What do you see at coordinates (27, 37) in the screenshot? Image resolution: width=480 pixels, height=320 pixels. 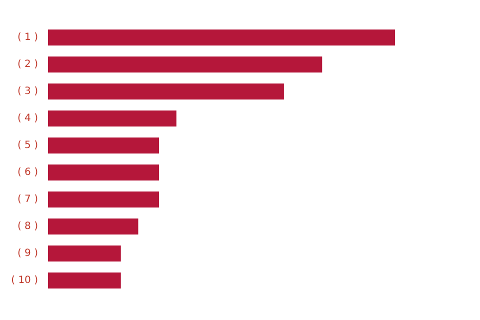 I see `y-tick-label: ( 1 )` at bounding box center [27, 37].